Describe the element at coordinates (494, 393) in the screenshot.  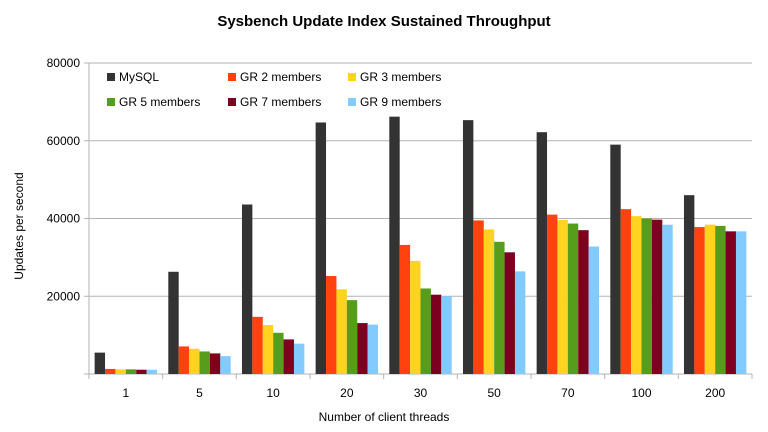
I see `x-tick-label: 50` at that location.